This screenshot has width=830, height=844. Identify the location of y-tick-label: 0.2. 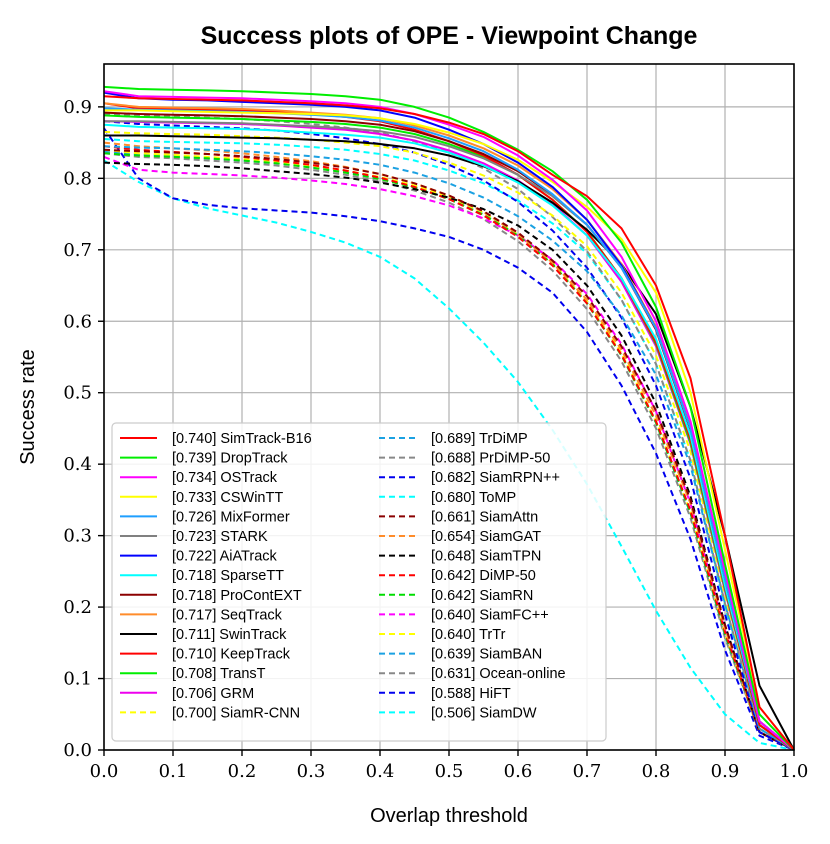
(77, 607).